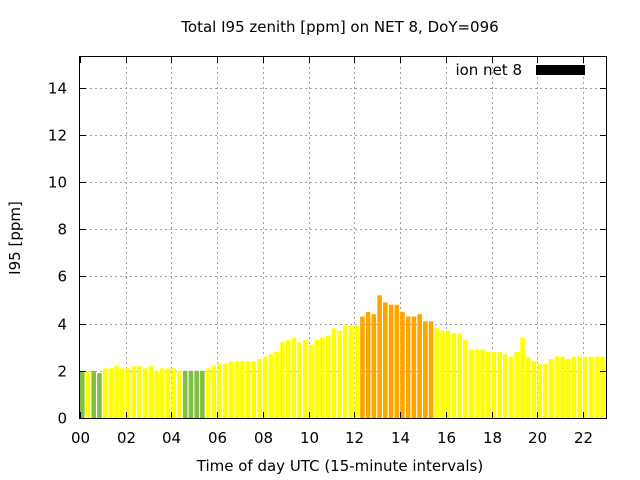  What do you see at coordinates (400, 438) in the screenshot?
I see `x-tick-label: 14` at bounding box center [400, 438].